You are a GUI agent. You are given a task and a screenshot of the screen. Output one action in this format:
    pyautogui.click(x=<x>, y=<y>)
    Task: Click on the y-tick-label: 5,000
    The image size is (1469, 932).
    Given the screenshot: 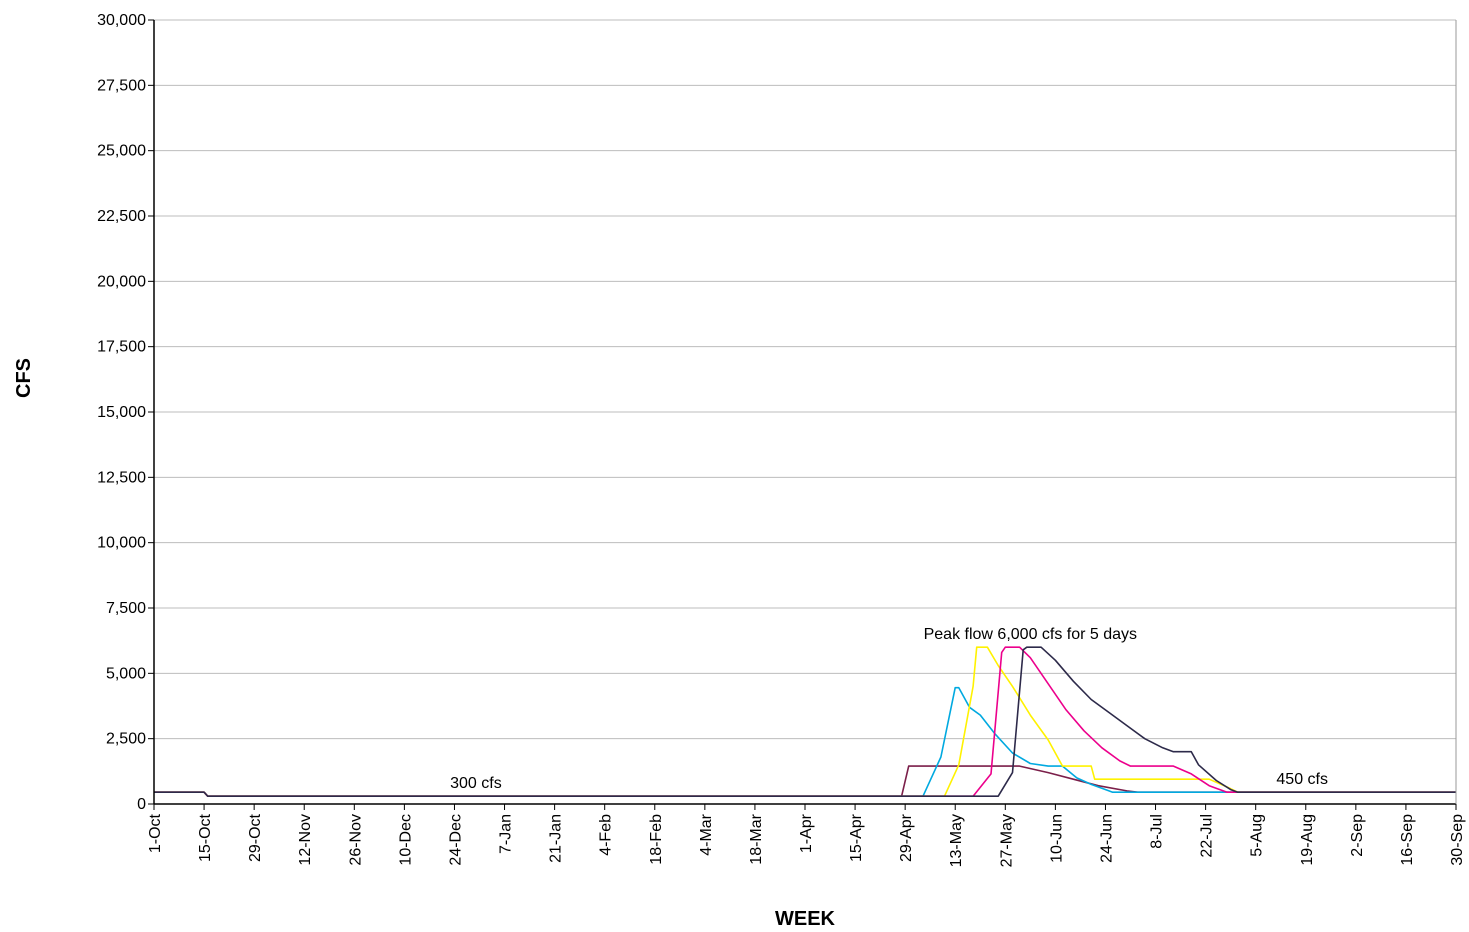 What is the action you would take?
    pyautogui.click(x=126, y=673)
    